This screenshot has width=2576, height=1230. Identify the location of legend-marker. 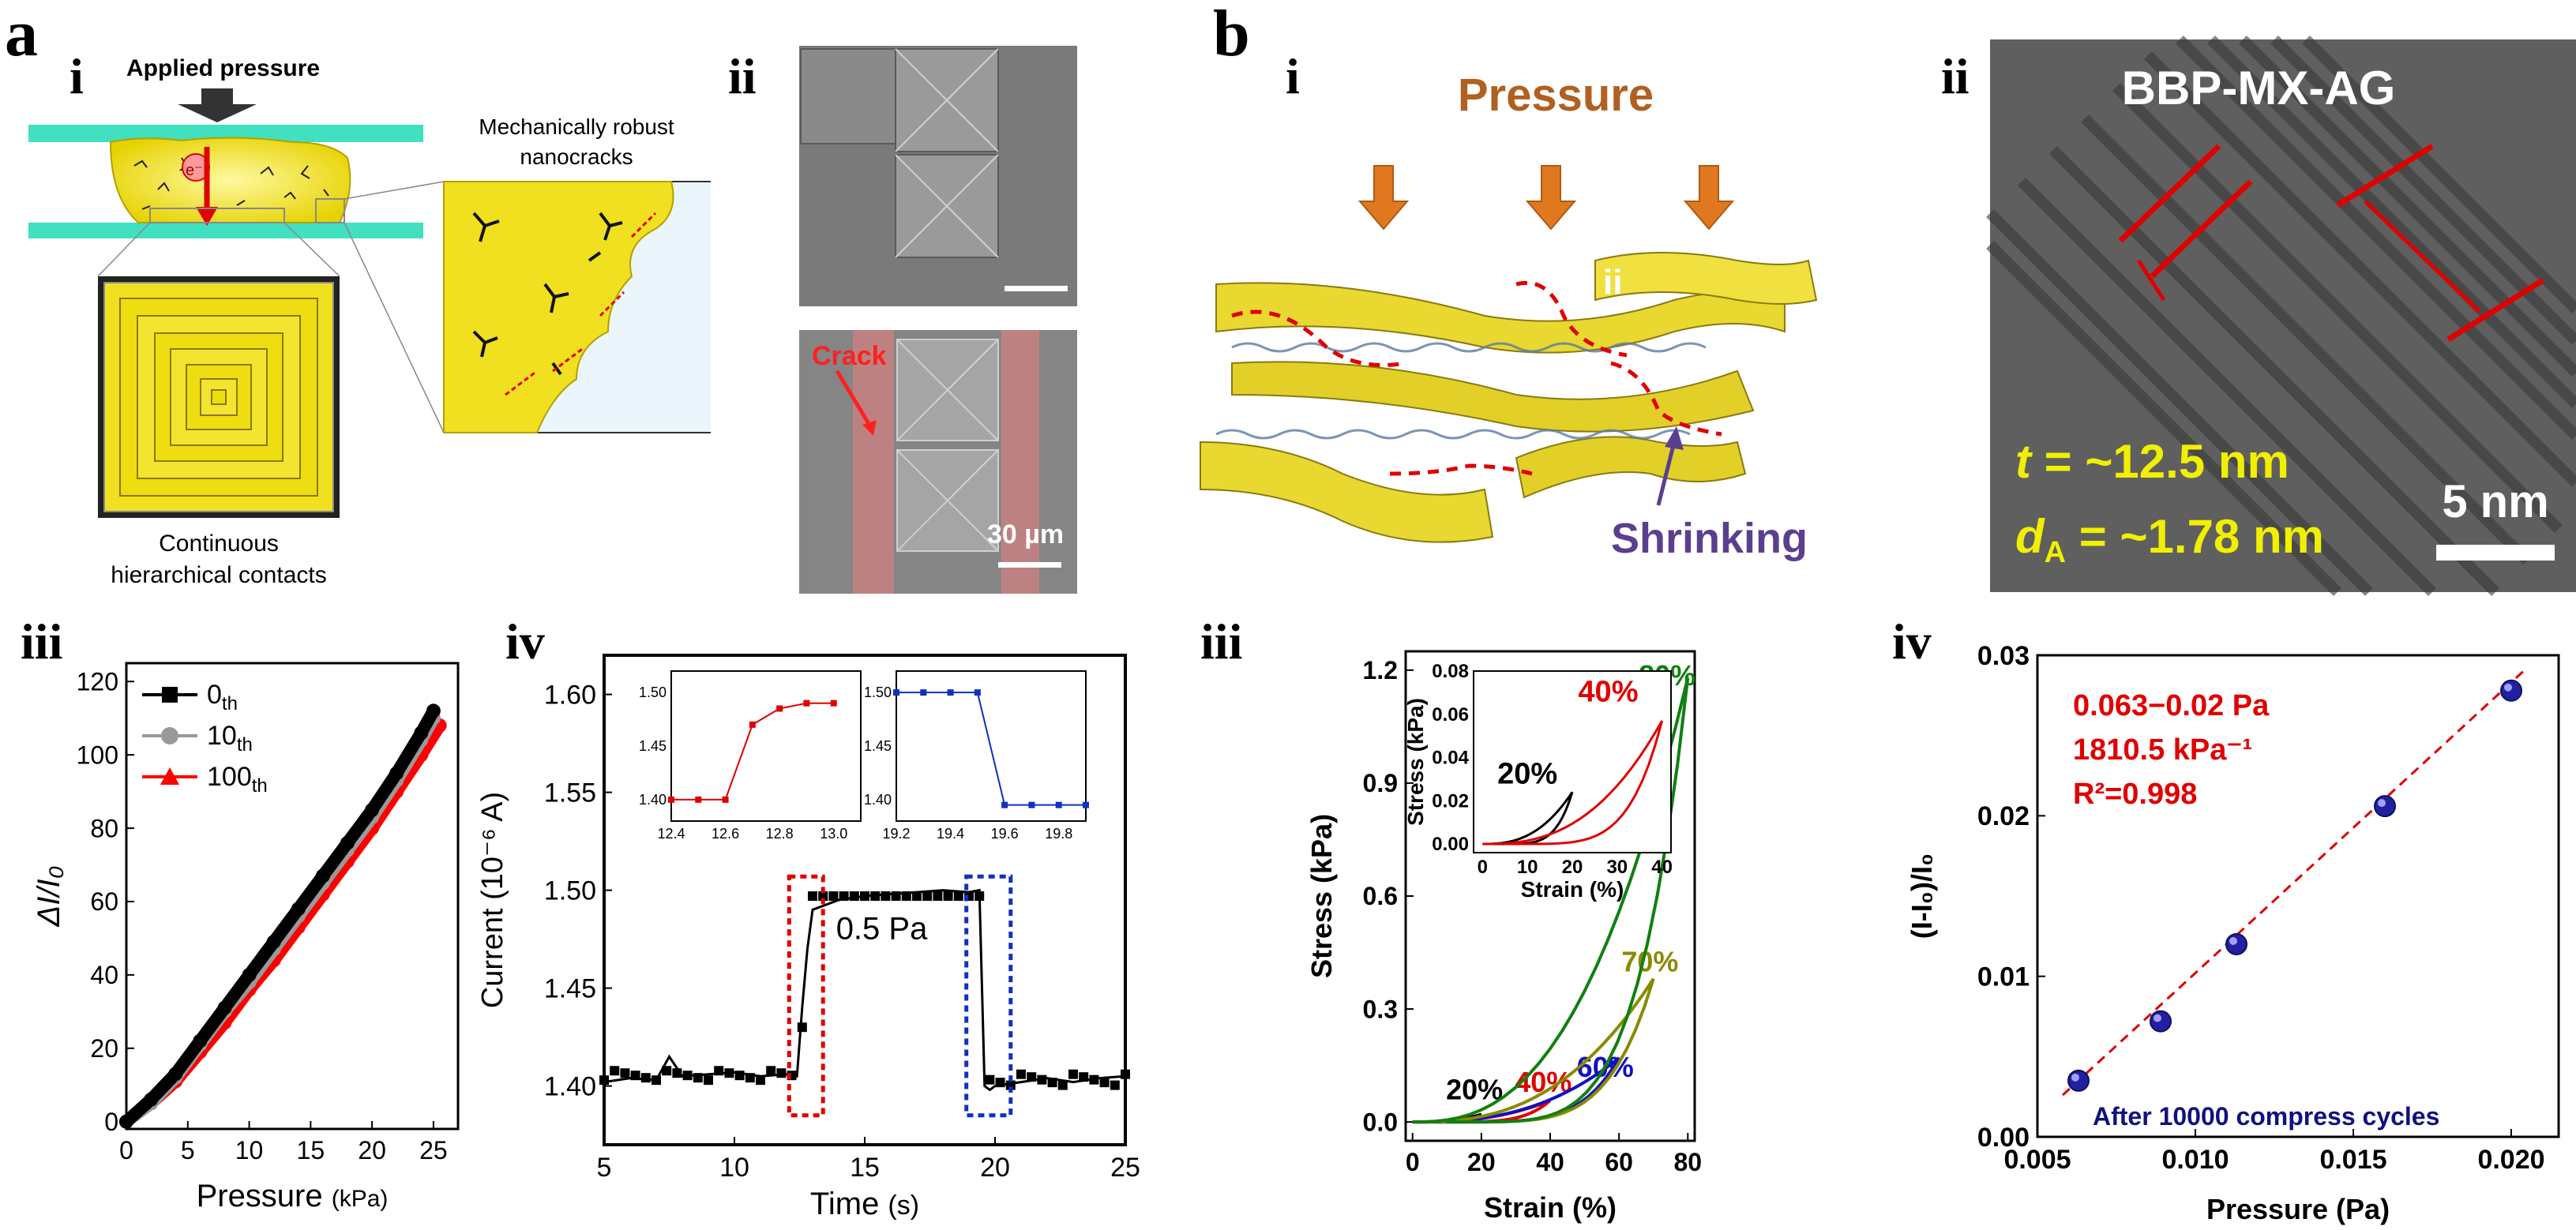
(170, 695).